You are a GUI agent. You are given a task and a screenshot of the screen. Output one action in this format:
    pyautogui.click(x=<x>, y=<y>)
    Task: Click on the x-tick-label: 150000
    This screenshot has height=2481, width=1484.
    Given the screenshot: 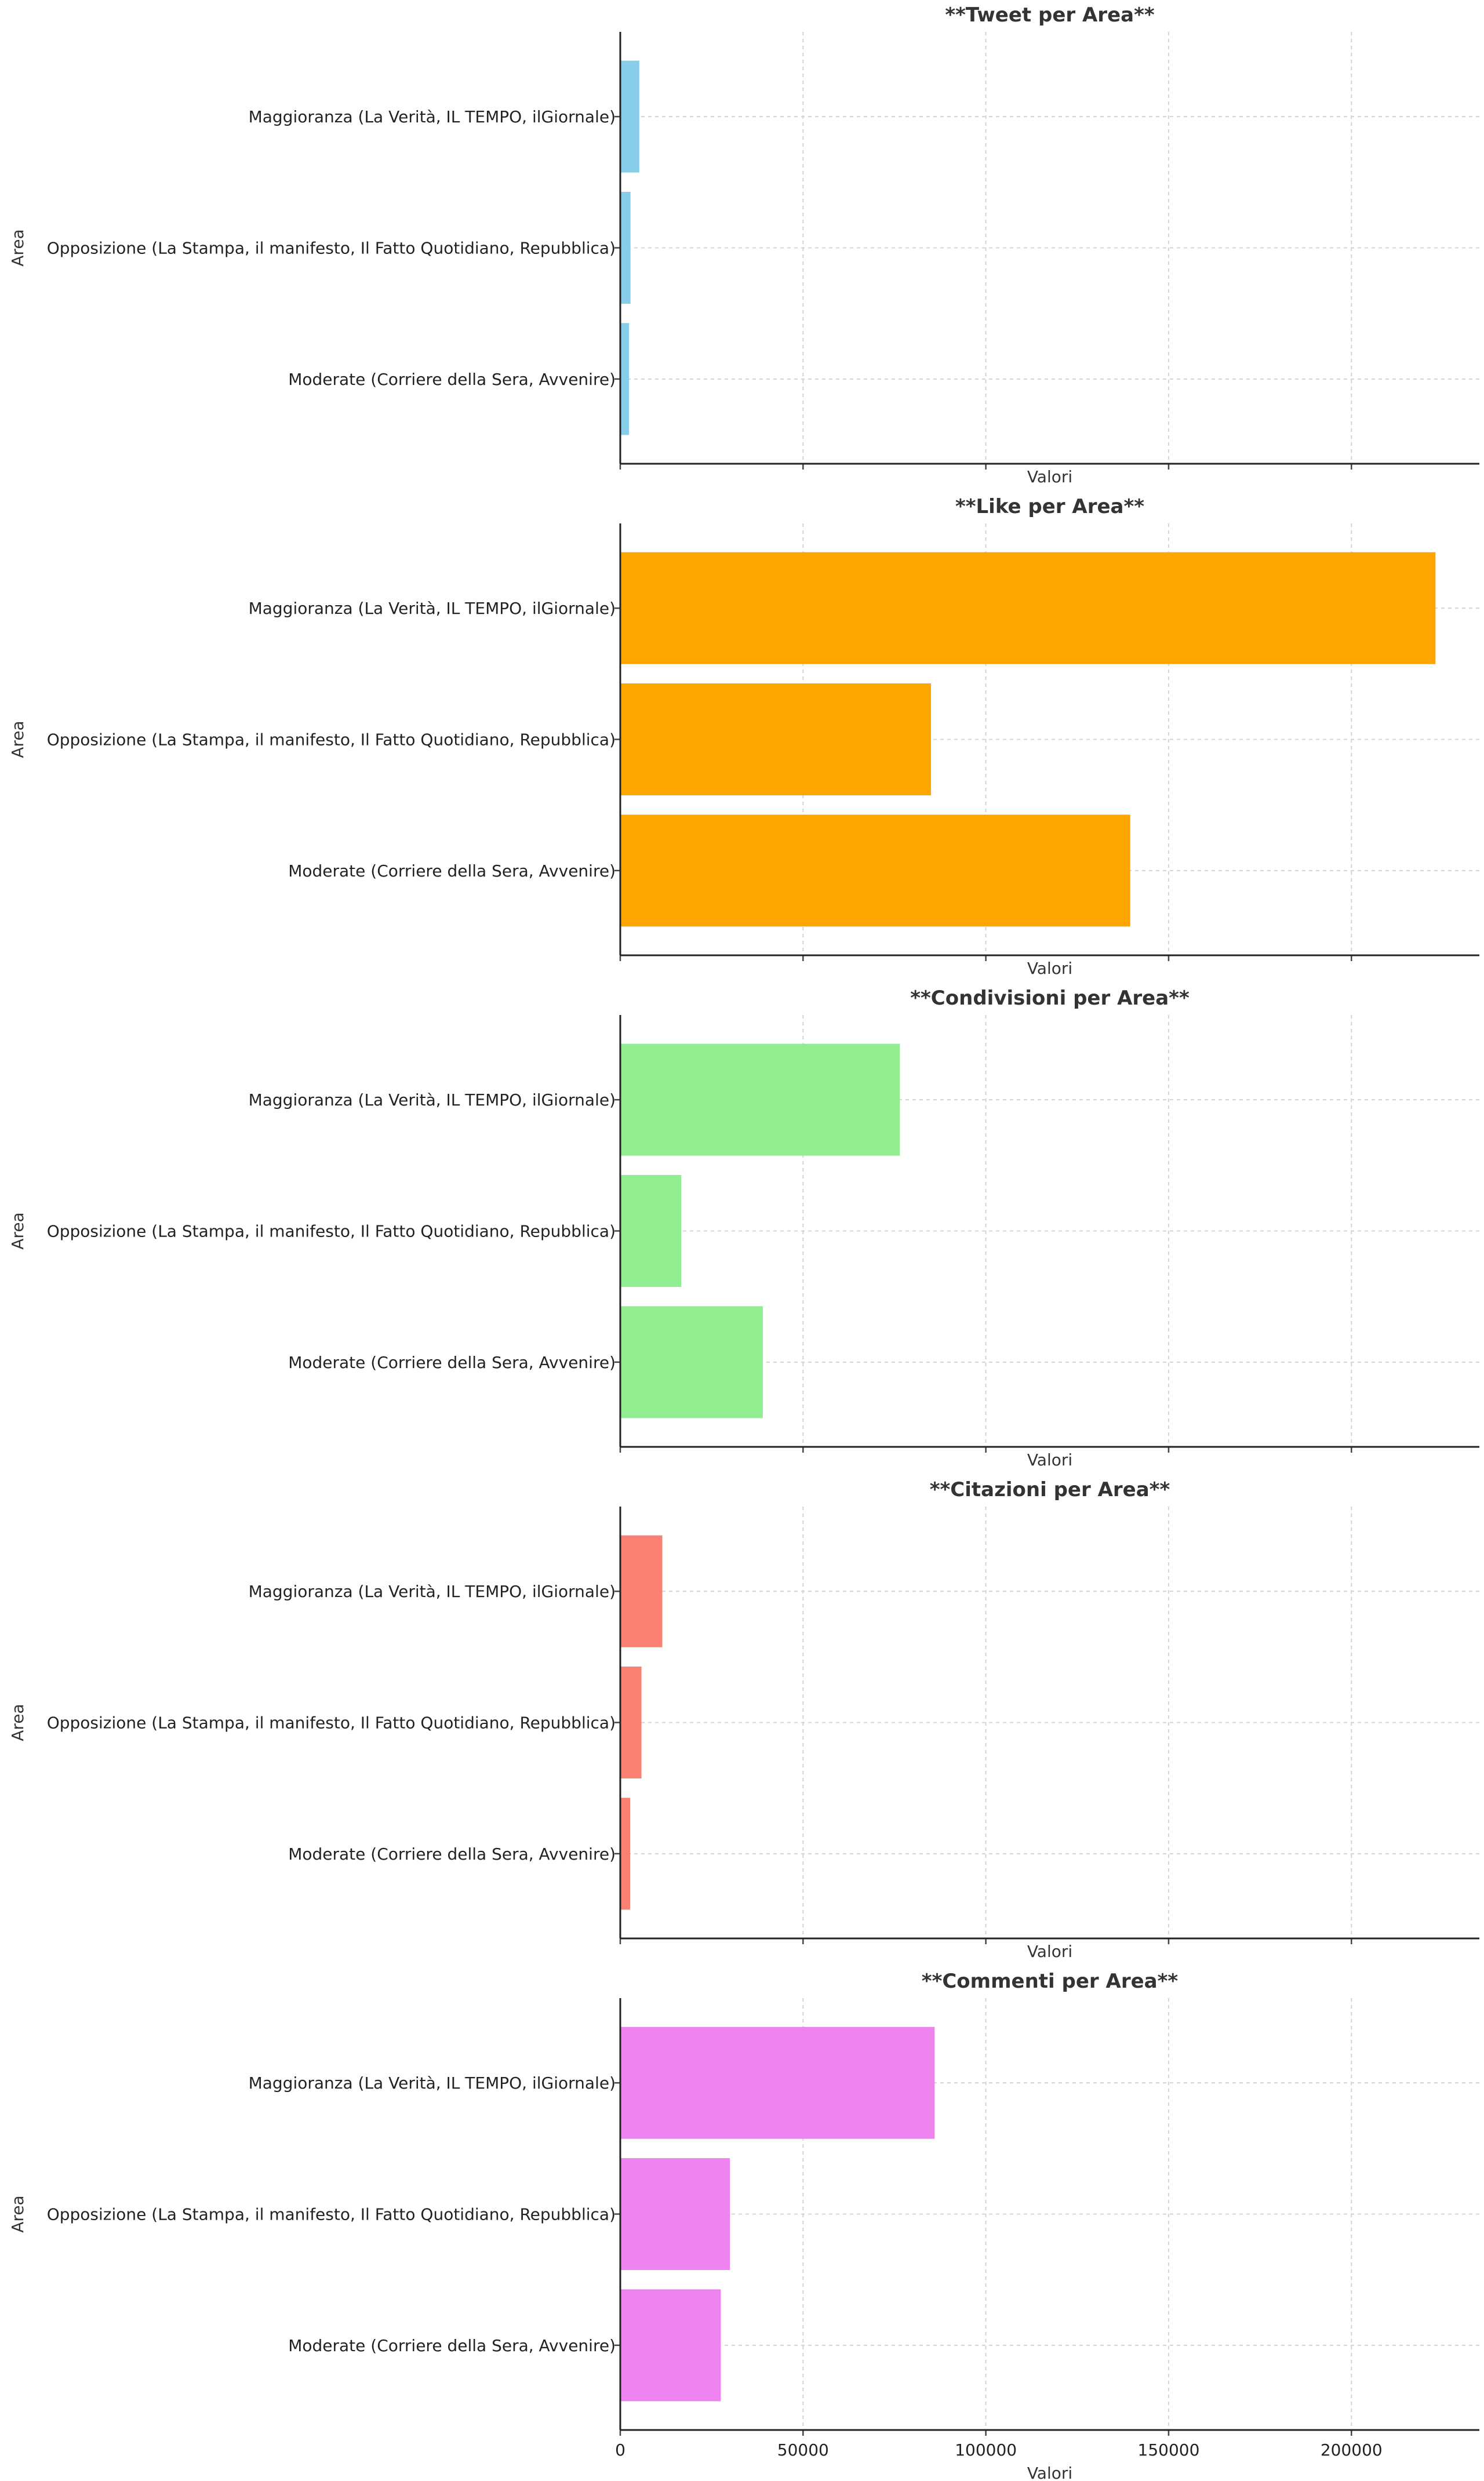 What is the action you would take?
    pyautogui.click(x=1169, y=2450)
    